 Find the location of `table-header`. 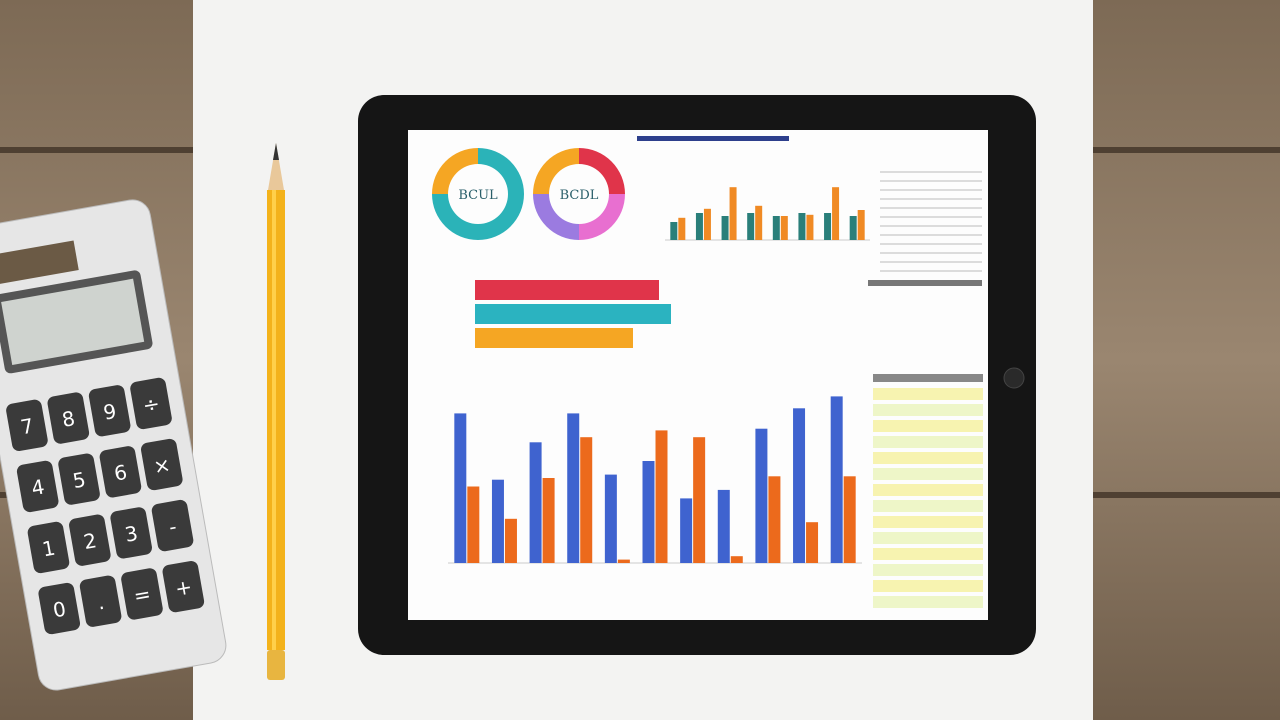

table-header is located at coordinates (925, 283).